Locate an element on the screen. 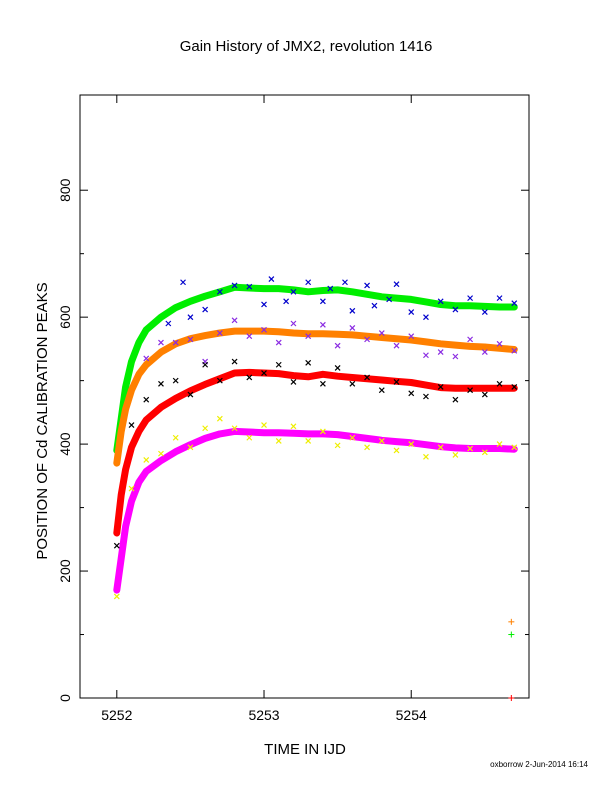 This screenshot has height=792, width=612. footer-credit: oxborrow 2-Jun-2014 16:14 is located at coordinates (539, 764).